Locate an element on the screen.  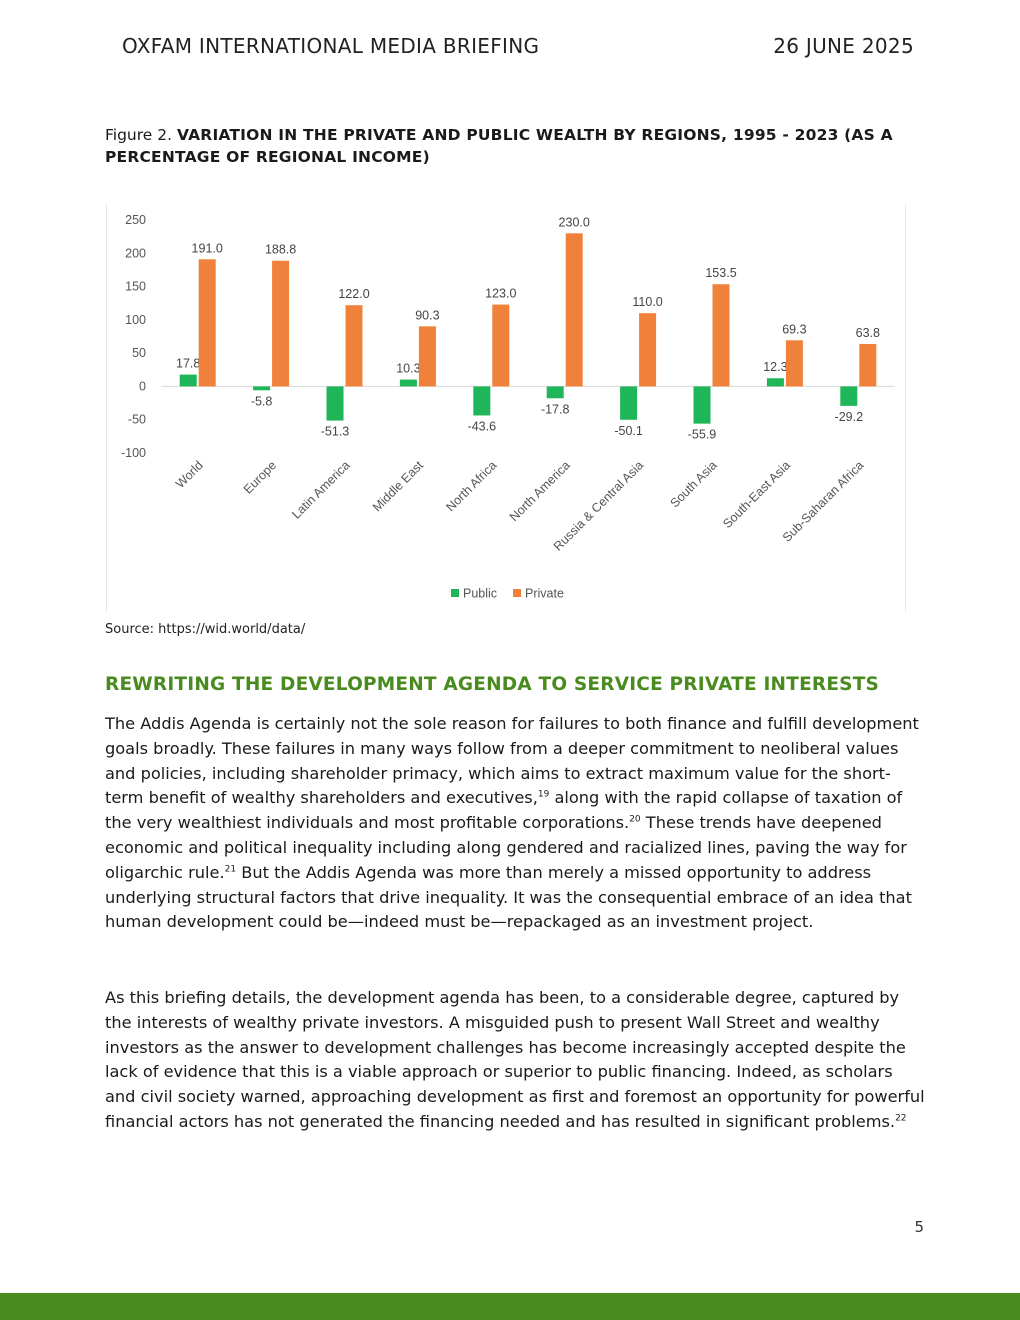
page-number: 5 is located at coordinates (919, 1227).